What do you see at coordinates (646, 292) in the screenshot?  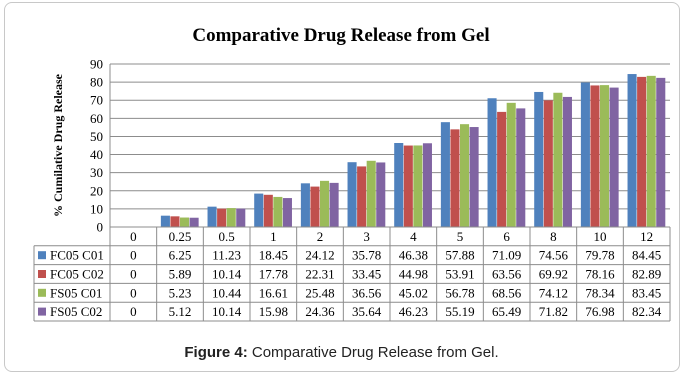 I see `data-label: 83.45` at bounding box center [646, 292].